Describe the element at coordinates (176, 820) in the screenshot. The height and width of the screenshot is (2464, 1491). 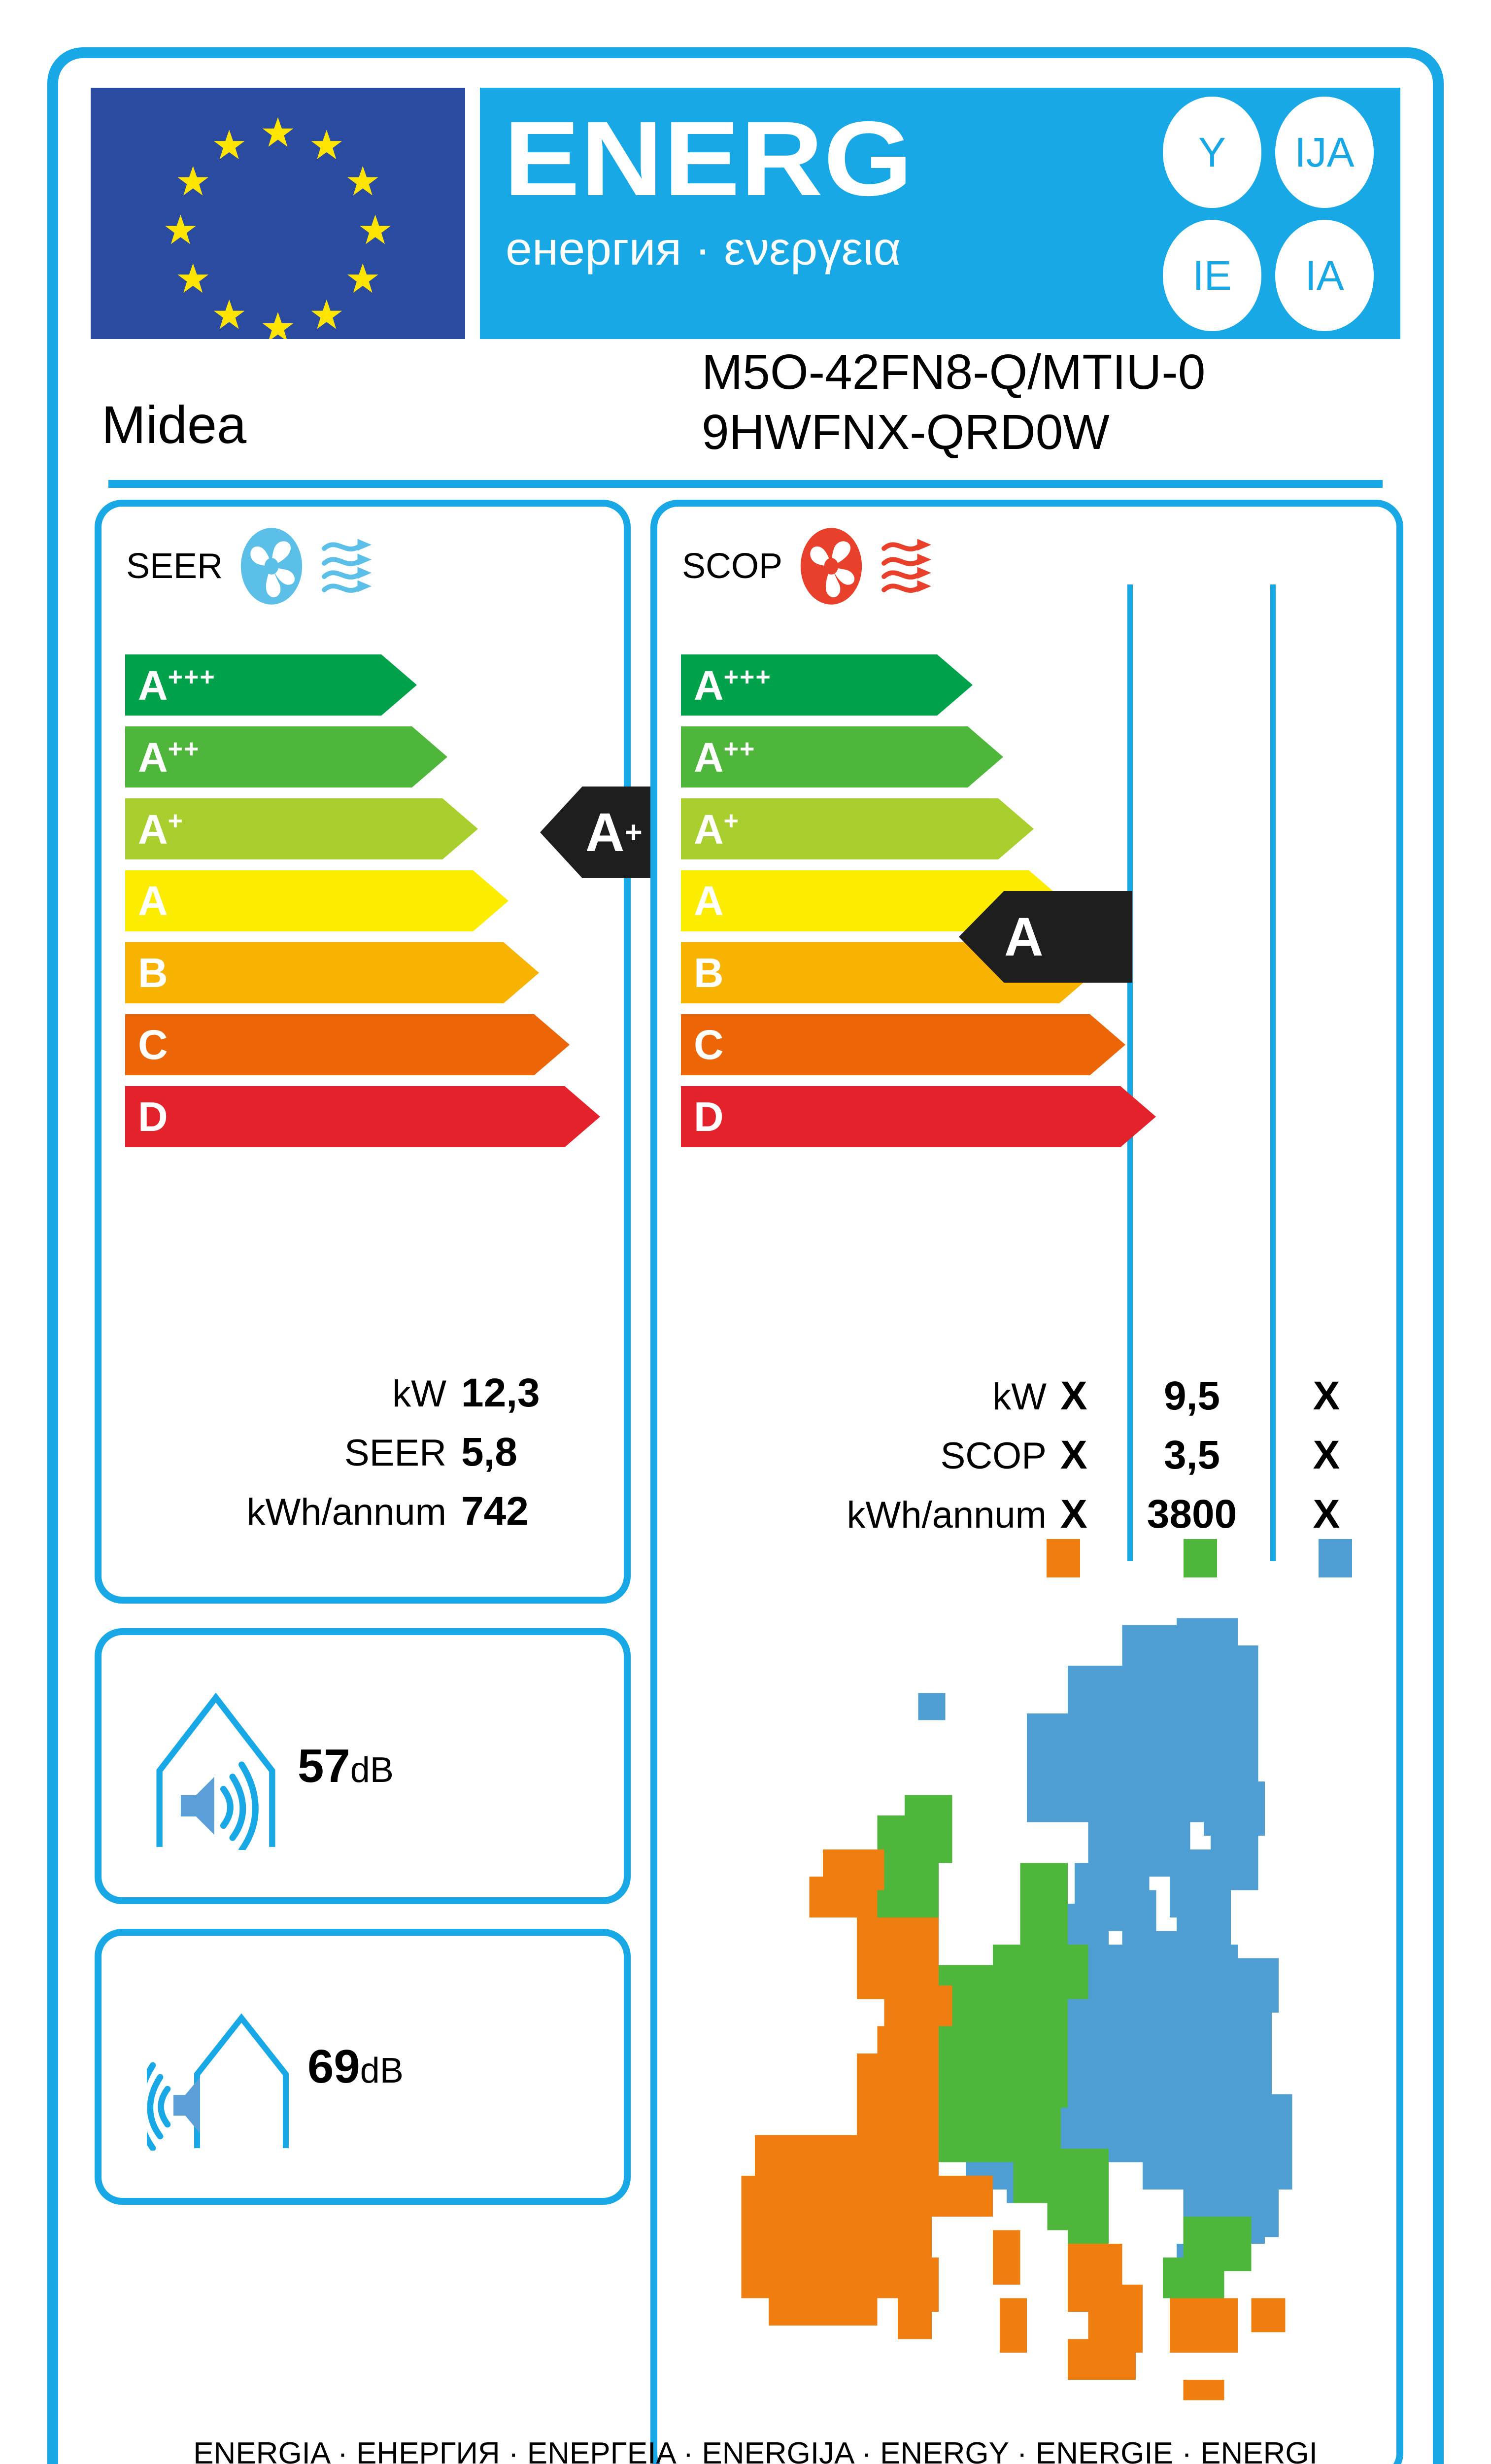
I see `seer-class-bar-plus: +` at that location.